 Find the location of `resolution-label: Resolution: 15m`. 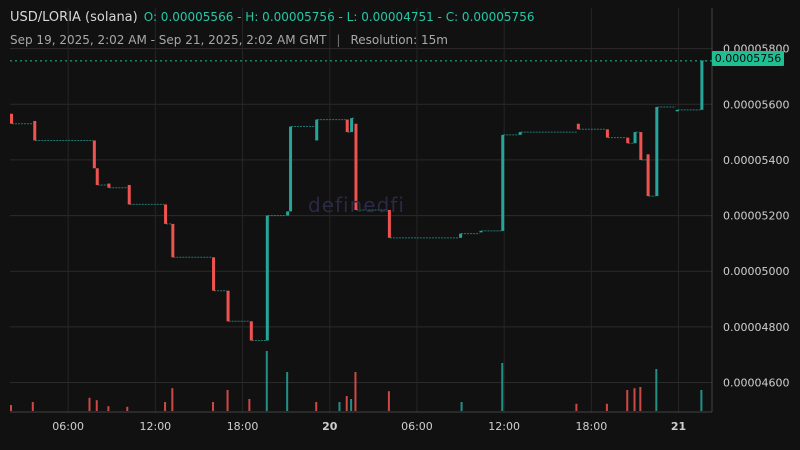

resolution-label: Resolution: 15m is located at coordinates (399, 40).